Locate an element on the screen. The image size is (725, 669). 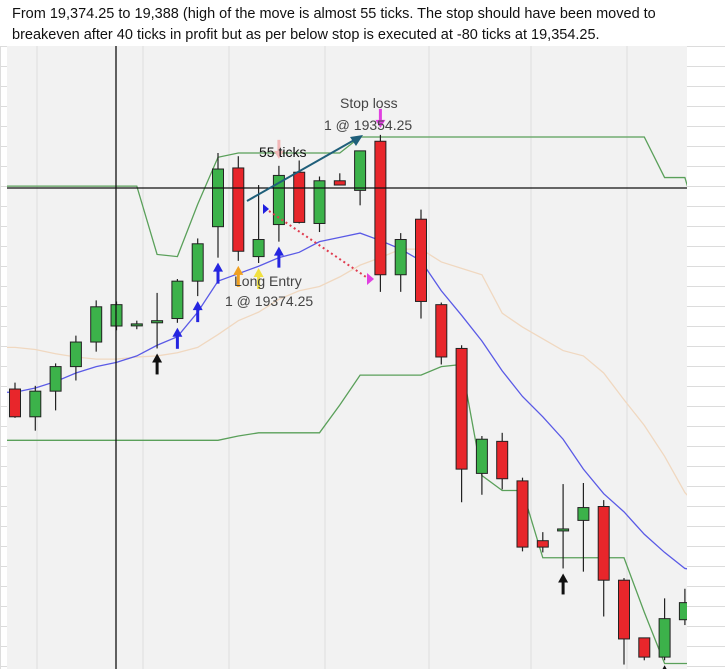
magenta-down-arrow-head is located at coordinates (380, 123).